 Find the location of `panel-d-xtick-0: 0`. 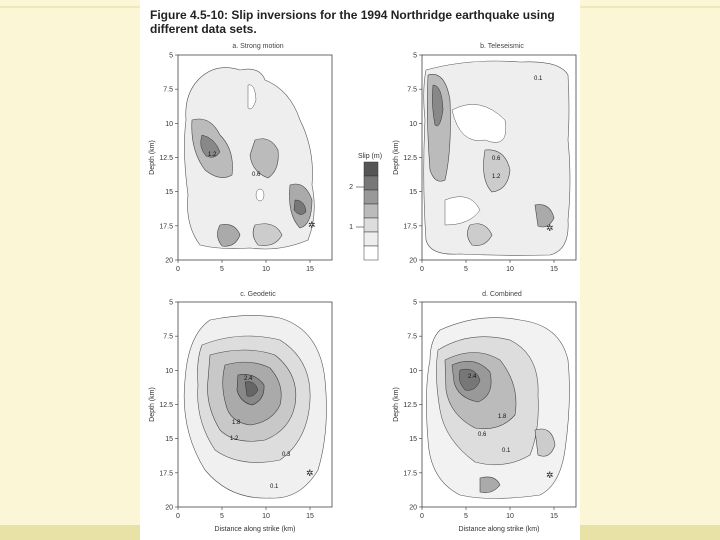

panel-d-xtick-0: 0 is located at coordinates (422, 516).